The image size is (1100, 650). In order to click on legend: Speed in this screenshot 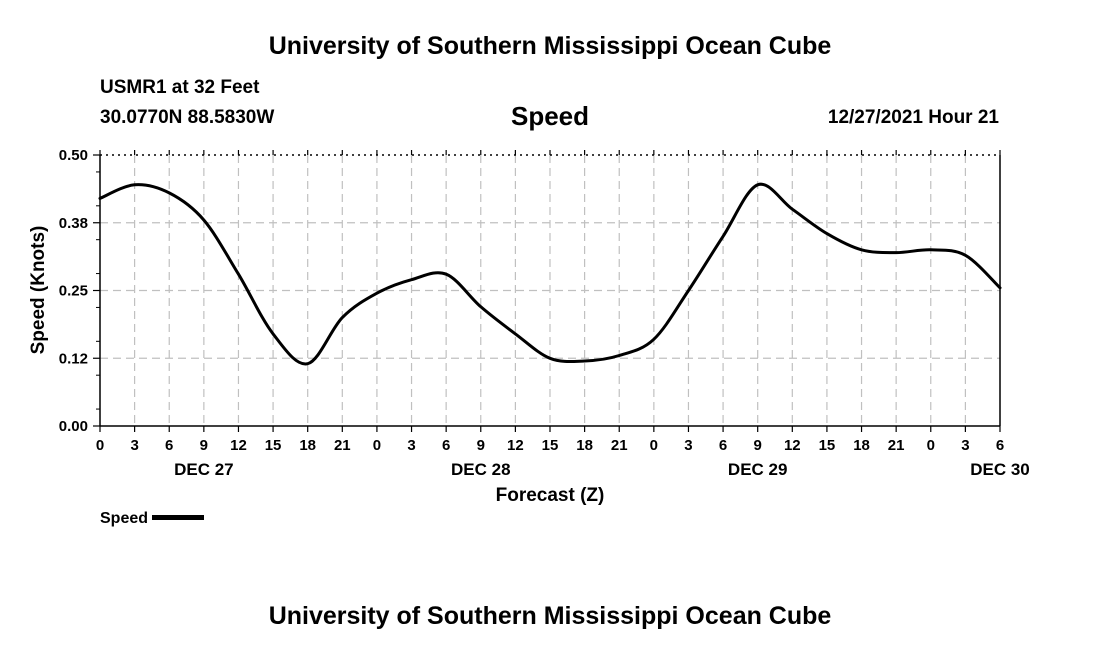, I will do `click(152, 519)`.